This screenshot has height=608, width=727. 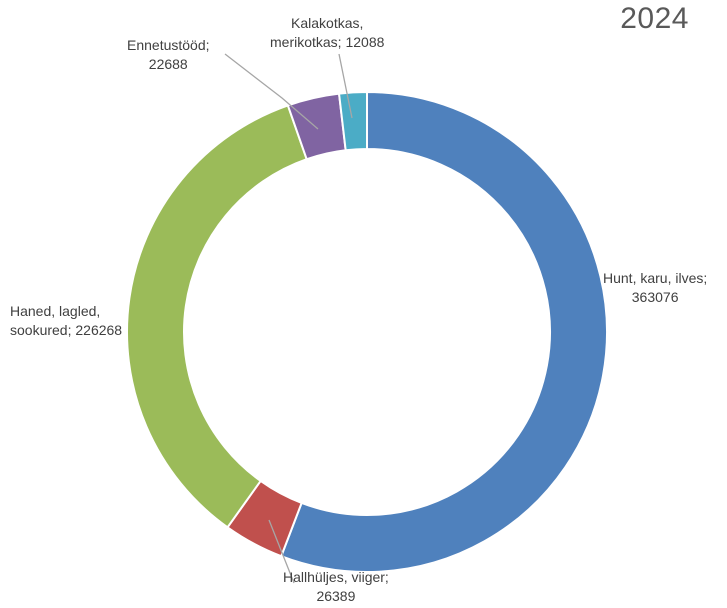 What do you see at coordinates (281, 551) in the screenshot?
I see `leader-line-hallhyljes` at bounding box center [281, 551].